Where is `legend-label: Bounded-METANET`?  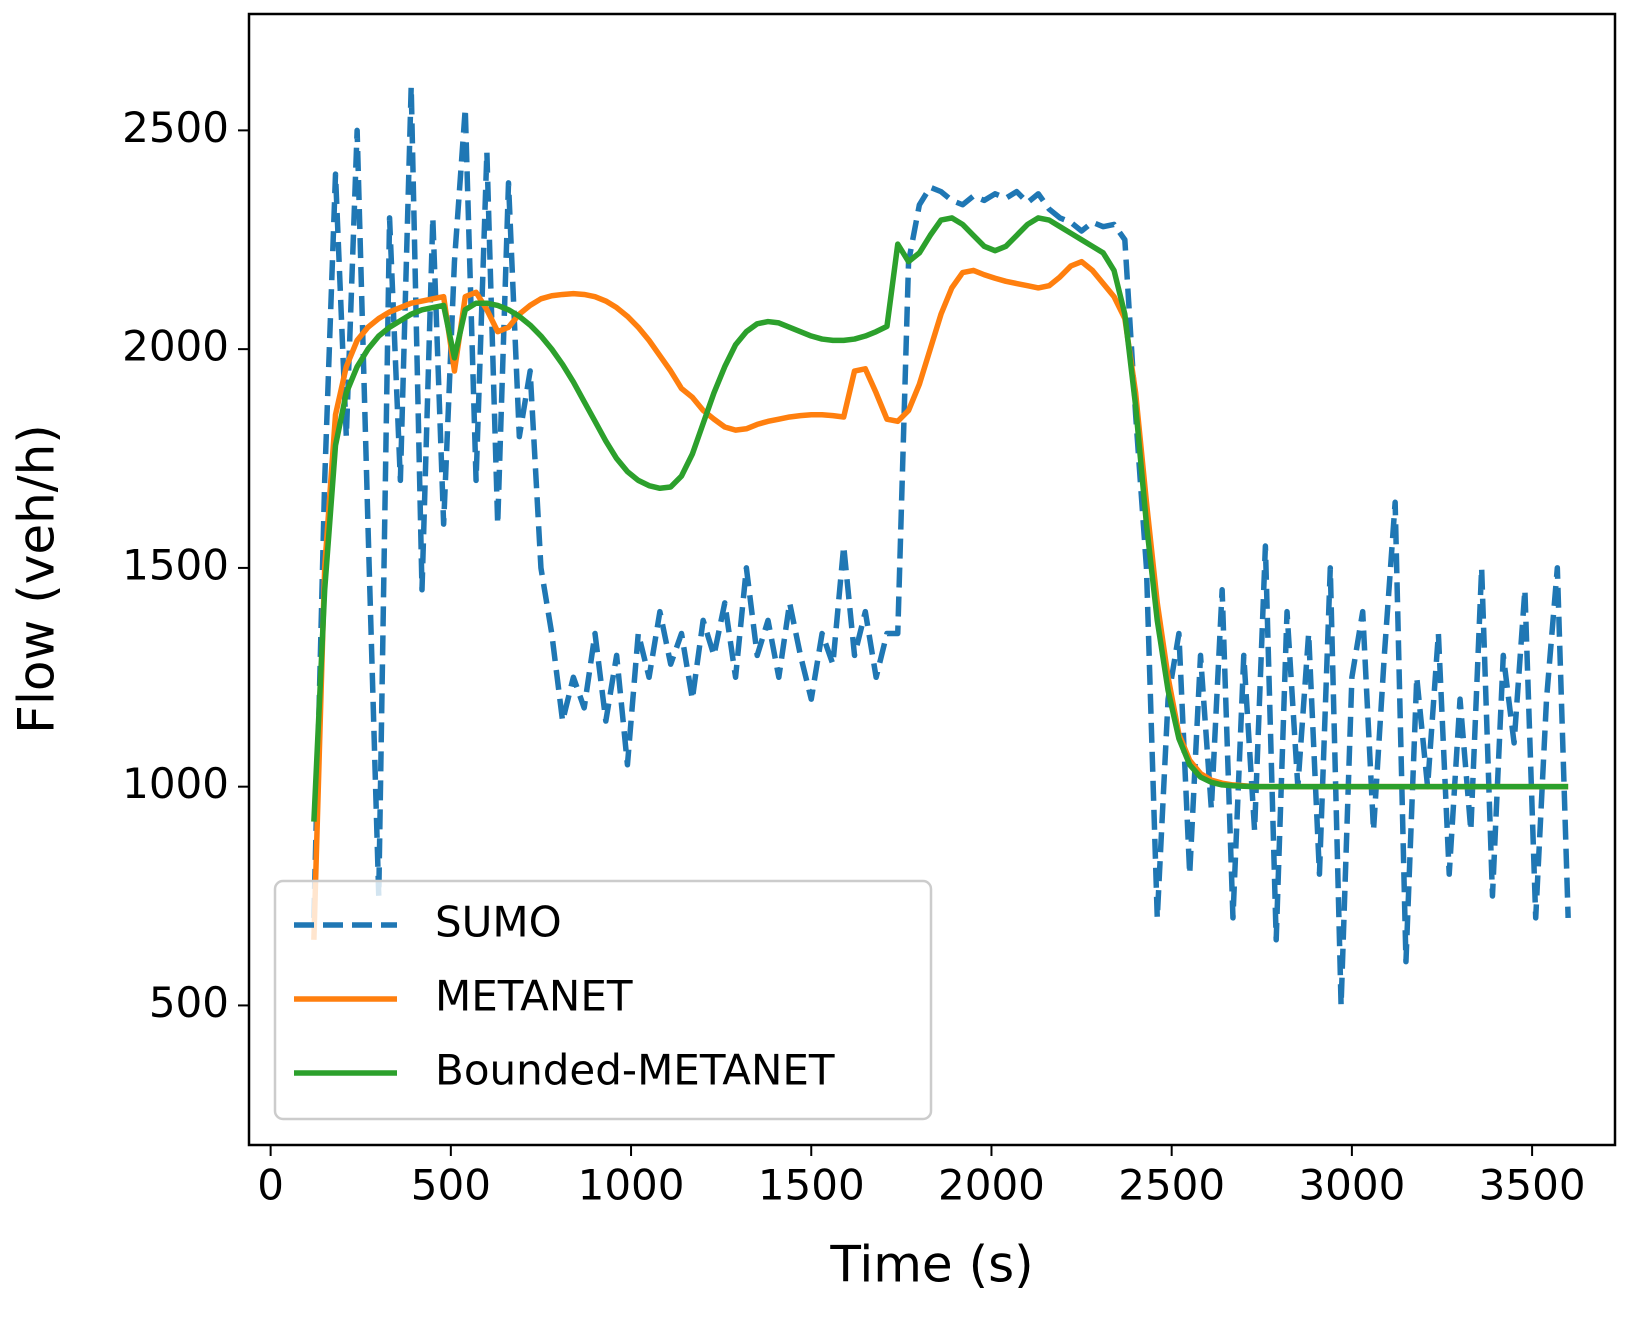 legend-label: Bounded-METANET is located at coordinates (635, 1070).